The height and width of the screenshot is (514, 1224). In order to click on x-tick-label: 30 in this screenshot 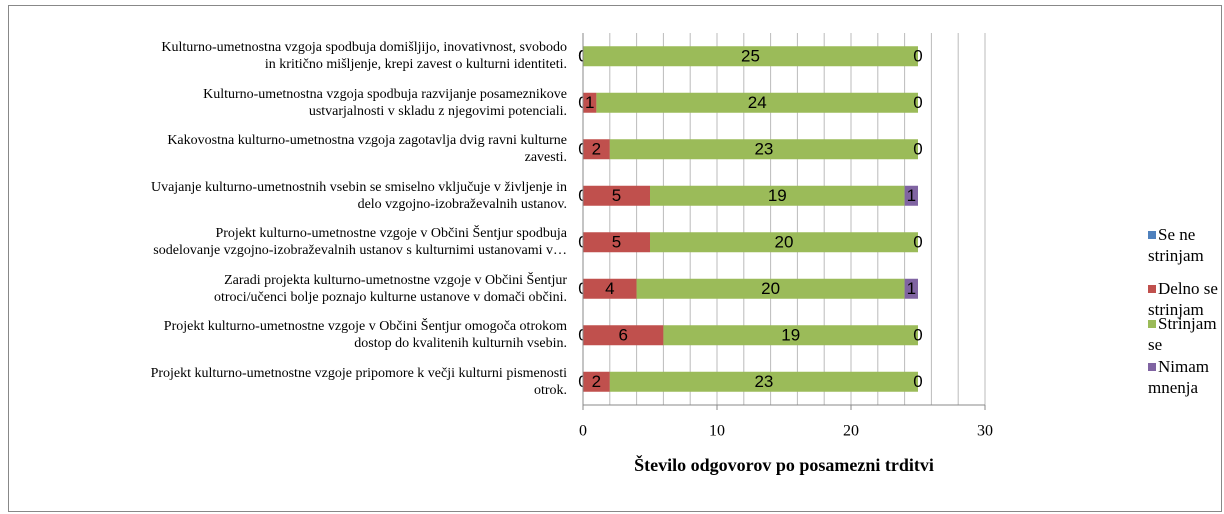, I will do `click(985, 431)`.